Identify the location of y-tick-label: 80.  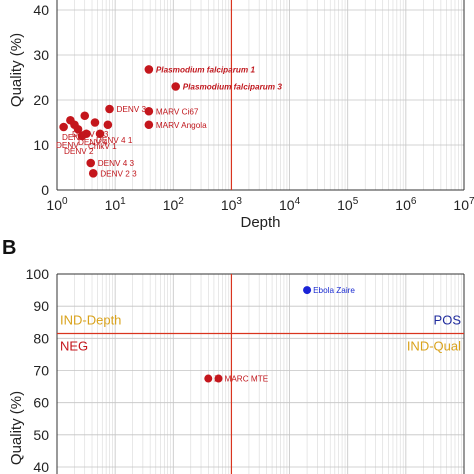
(41, 338).